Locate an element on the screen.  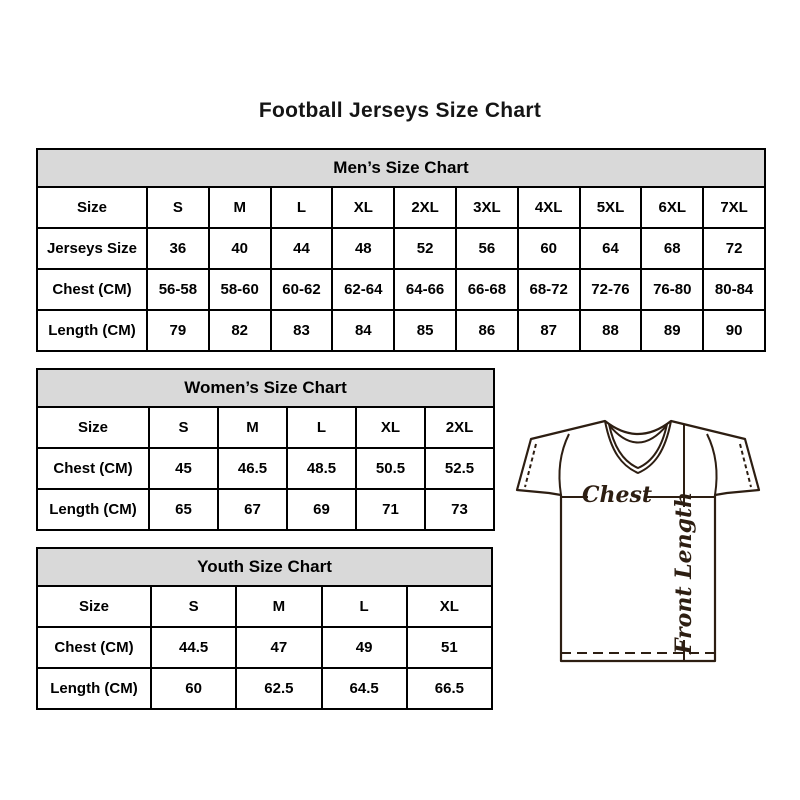
value-cell: 72 is located at coordinates (734, 248).